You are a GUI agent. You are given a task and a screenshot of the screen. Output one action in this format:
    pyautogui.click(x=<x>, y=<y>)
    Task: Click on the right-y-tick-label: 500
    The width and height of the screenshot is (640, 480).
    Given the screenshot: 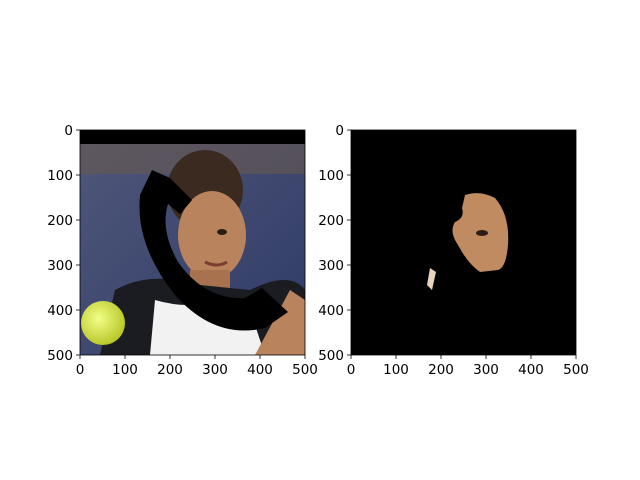 What is the action you would take?
    pyautogui.click(x=331, y=356)
    